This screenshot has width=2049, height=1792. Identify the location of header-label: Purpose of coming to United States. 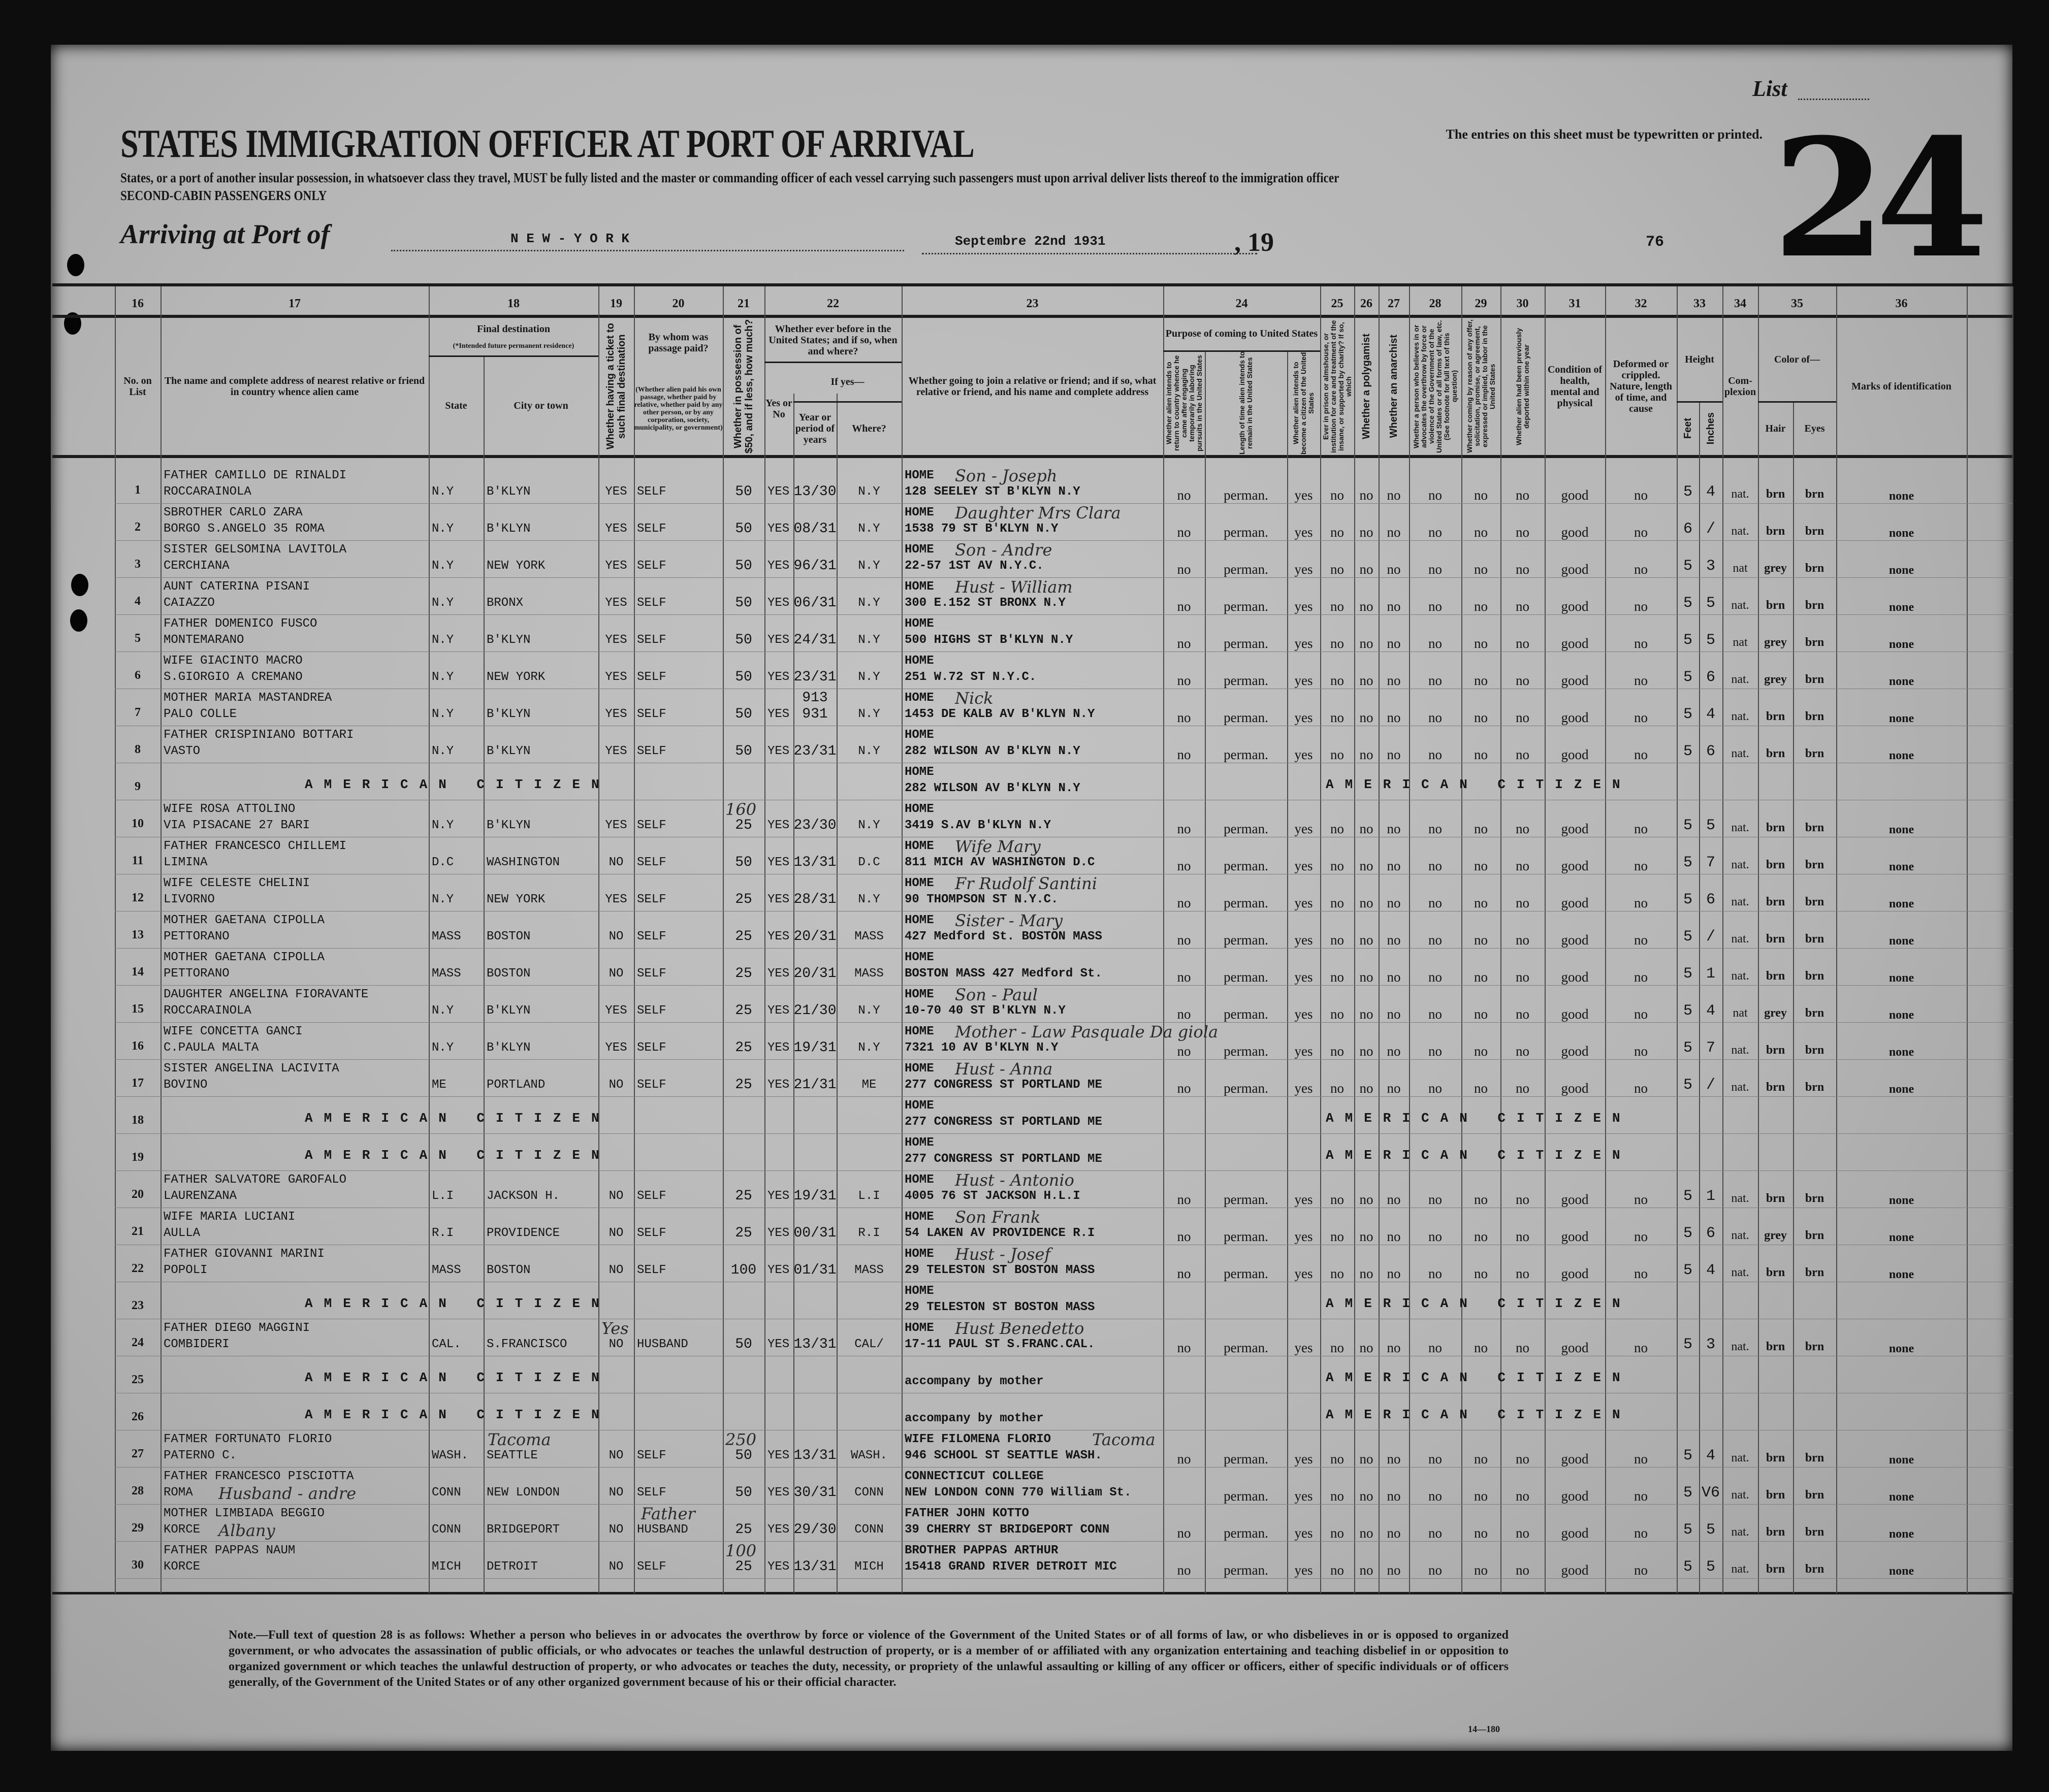
(1241, 334).